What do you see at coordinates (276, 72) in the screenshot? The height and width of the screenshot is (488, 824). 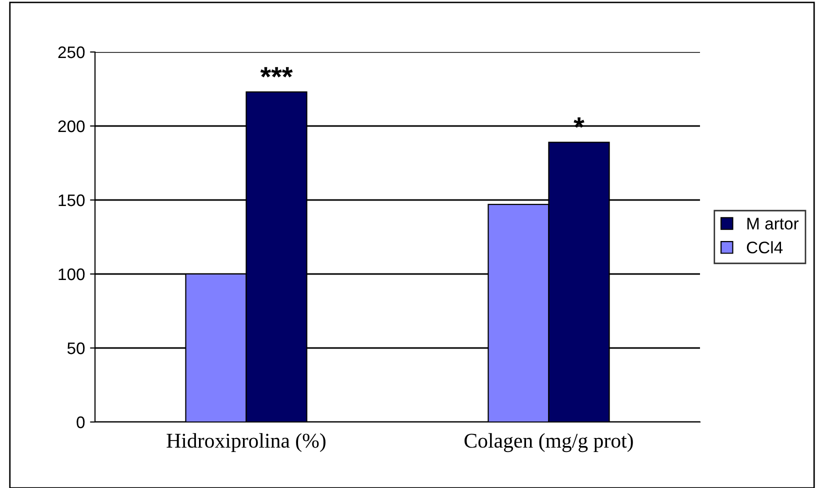 I see `annotation: ***` at bounding box center [276, 72].